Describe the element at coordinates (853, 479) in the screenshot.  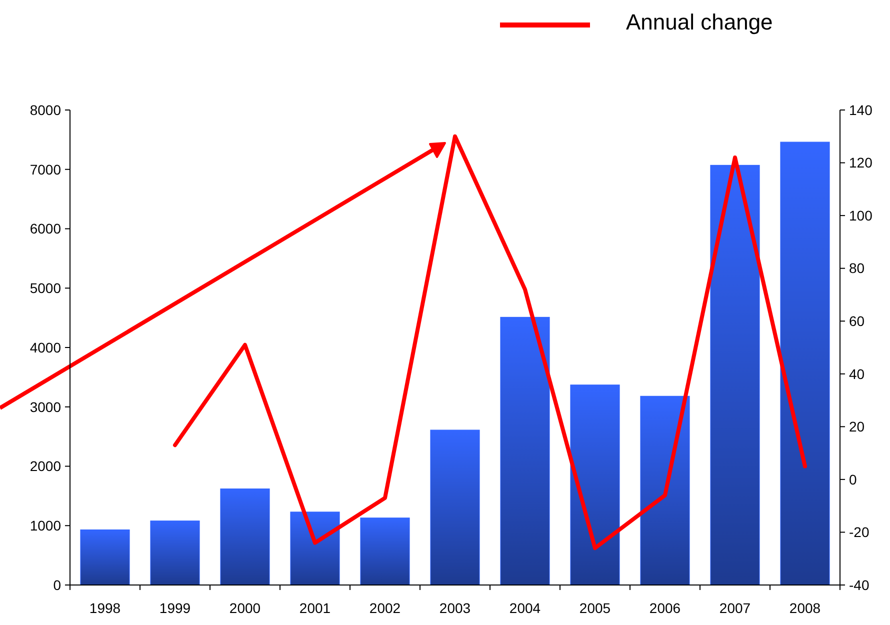
I see `y2-tick-label: 0` at that location.